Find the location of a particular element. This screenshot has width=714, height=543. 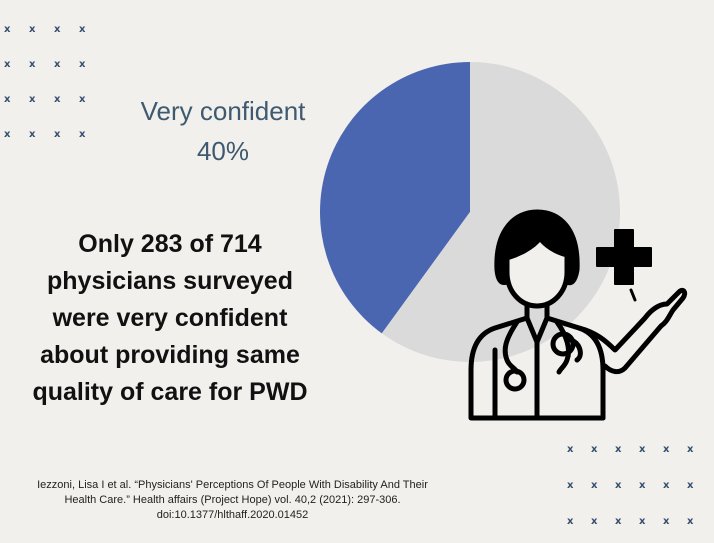

slice-value-label: 40% is located at coordinates (223, 151).